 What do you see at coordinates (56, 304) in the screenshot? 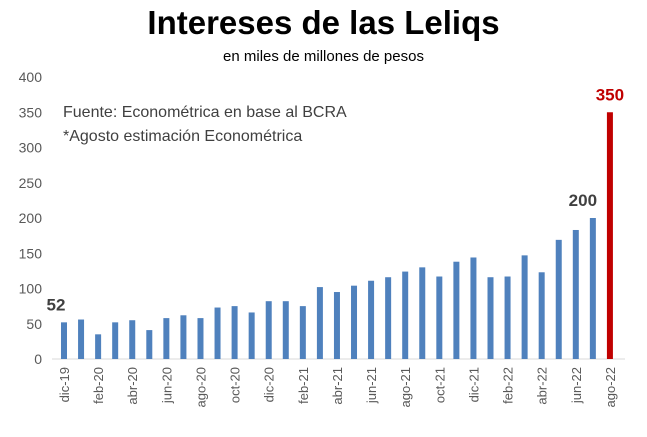
I see `data-label: 52` at bounding box center [56, 304].